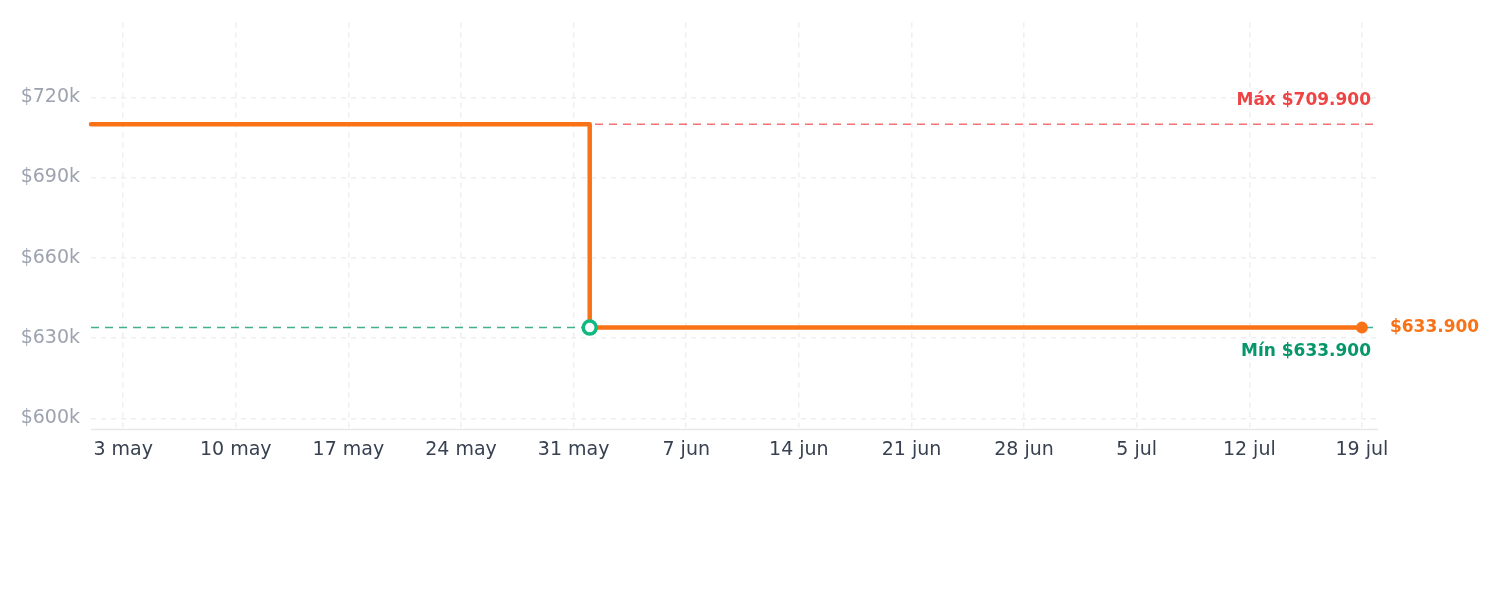  Describe the element at coordinates (573, 448) in the screenshot. I see `x-tick-label: 31 may` at that location.